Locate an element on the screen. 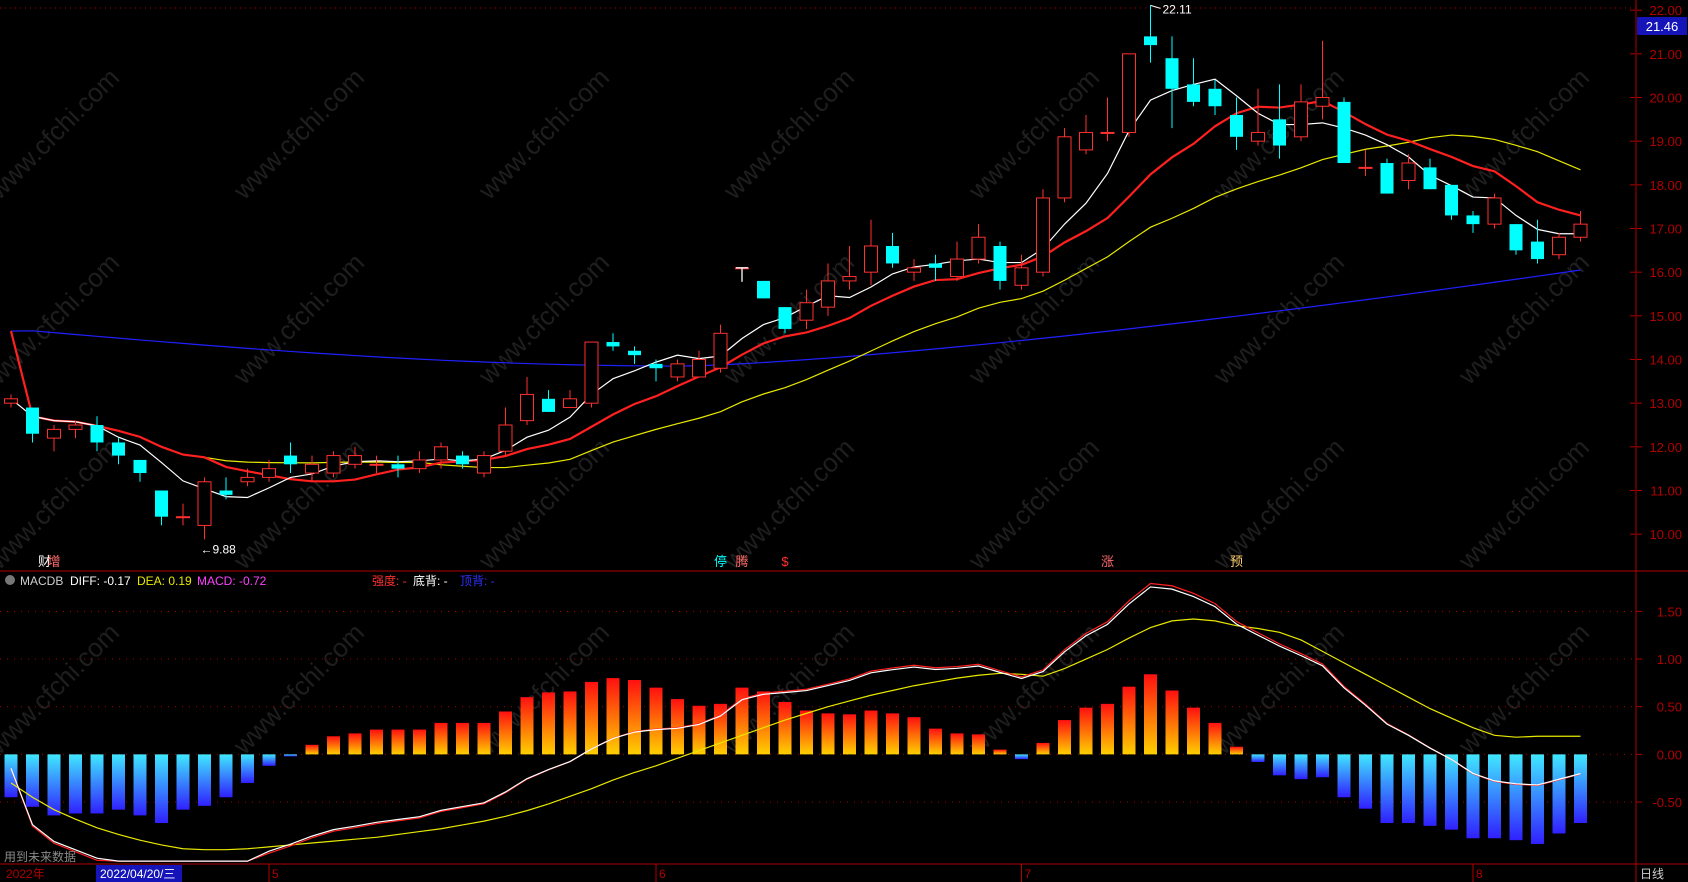 The image size is (1688, 882). price-tick-label: 21.00 is located at coordinates (1665, 54).